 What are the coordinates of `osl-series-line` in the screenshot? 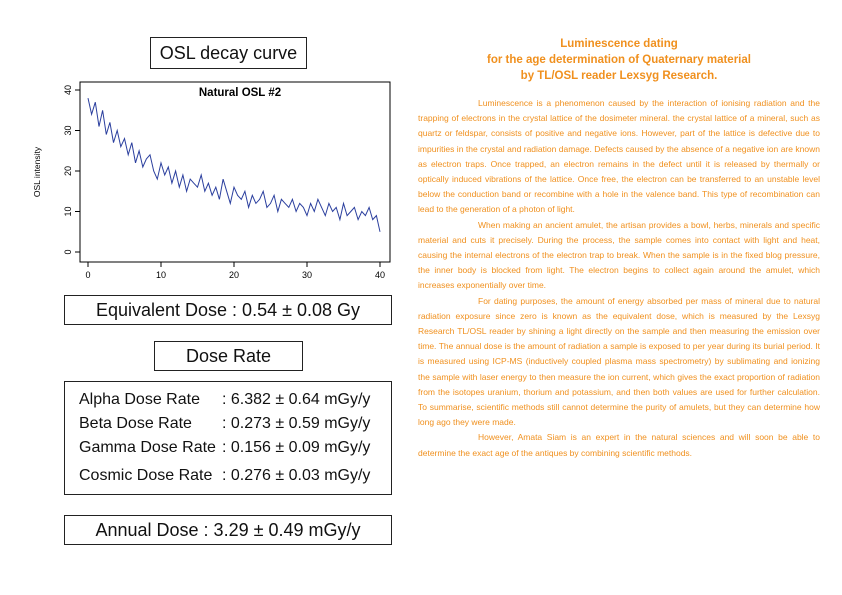 It's located at (234, 164).